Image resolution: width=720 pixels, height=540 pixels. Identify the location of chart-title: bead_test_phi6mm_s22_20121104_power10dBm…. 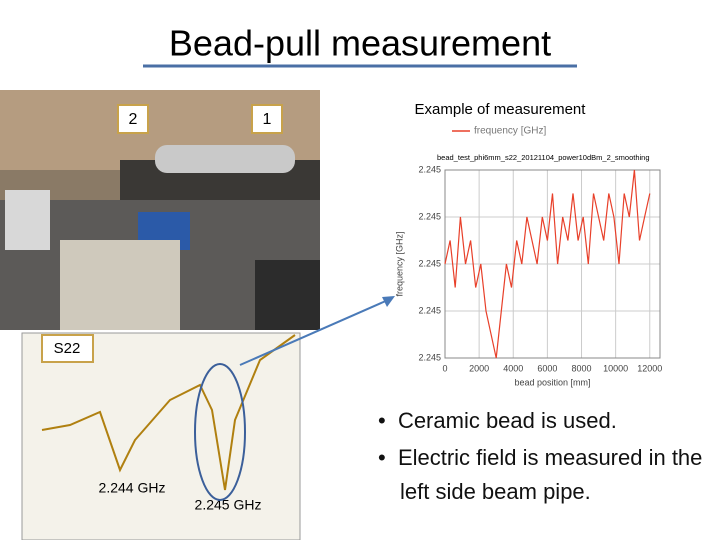
(543, 157).